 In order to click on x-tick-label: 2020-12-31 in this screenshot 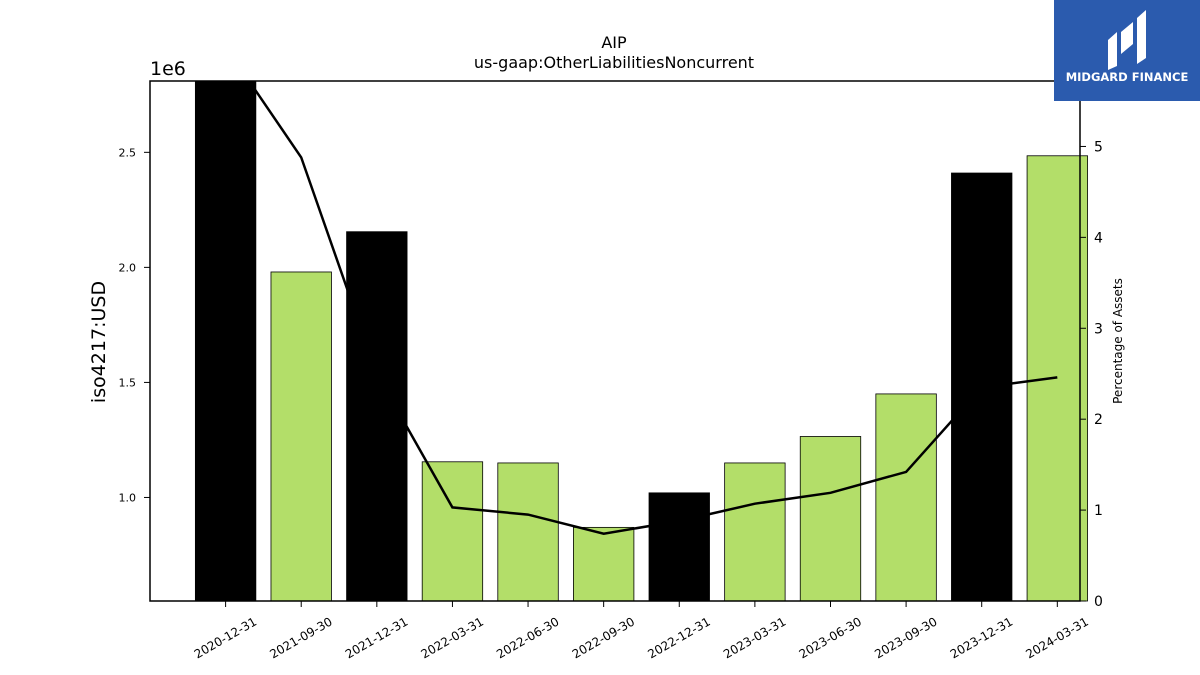, I will do `click(225, 637)`.